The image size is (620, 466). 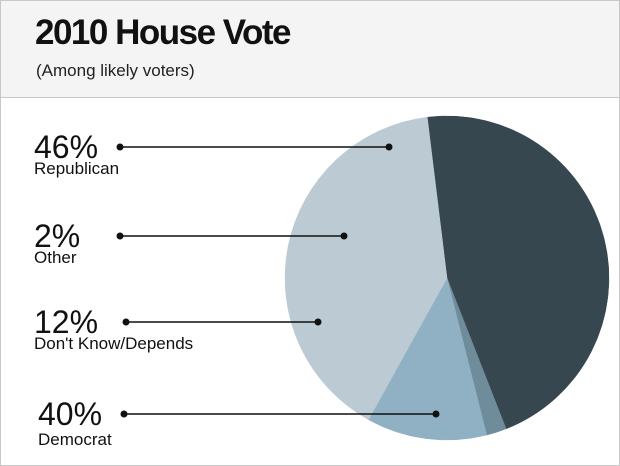 What do you see at coordinates (120, 147) in the screenshot?
I see `leader-dot-start-republican` at bounding box center [120, 147].